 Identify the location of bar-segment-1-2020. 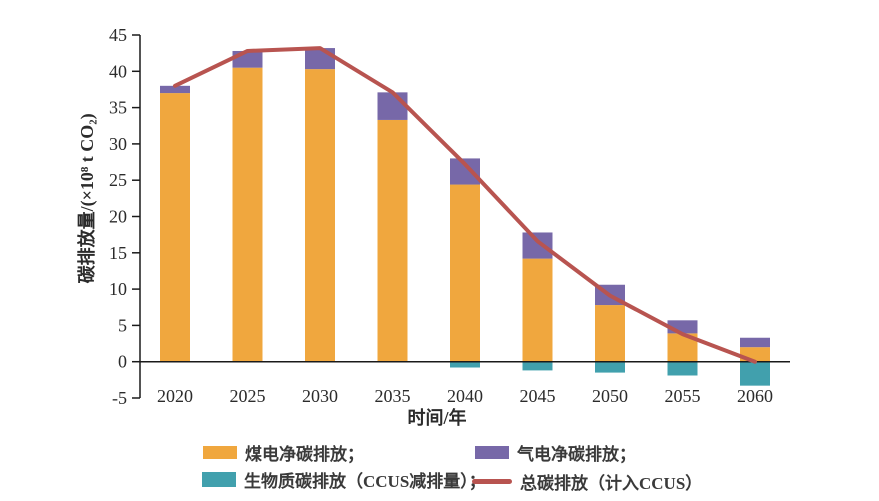
(175, 89).